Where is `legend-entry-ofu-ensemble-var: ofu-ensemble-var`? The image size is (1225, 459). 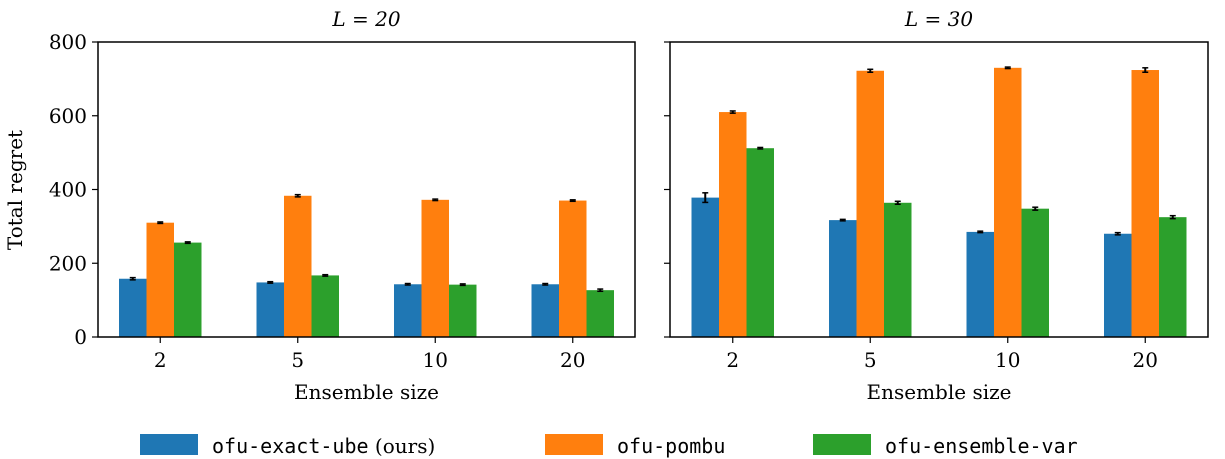 legend-entry-ofu-ensemble-var: ofu-ensemble-var is located at coordinates (945, 446).